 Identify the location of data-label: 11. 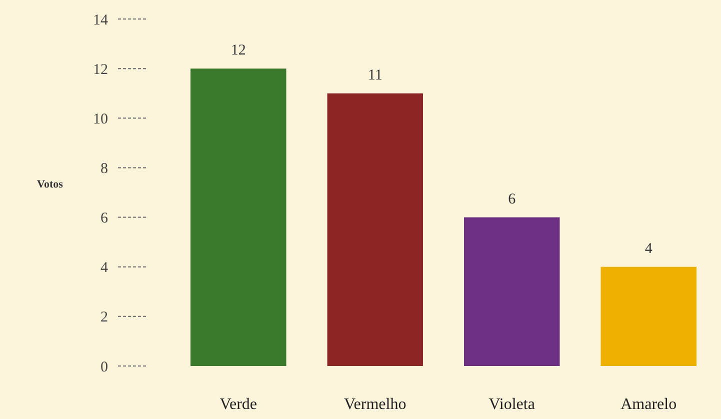
(375, 75).